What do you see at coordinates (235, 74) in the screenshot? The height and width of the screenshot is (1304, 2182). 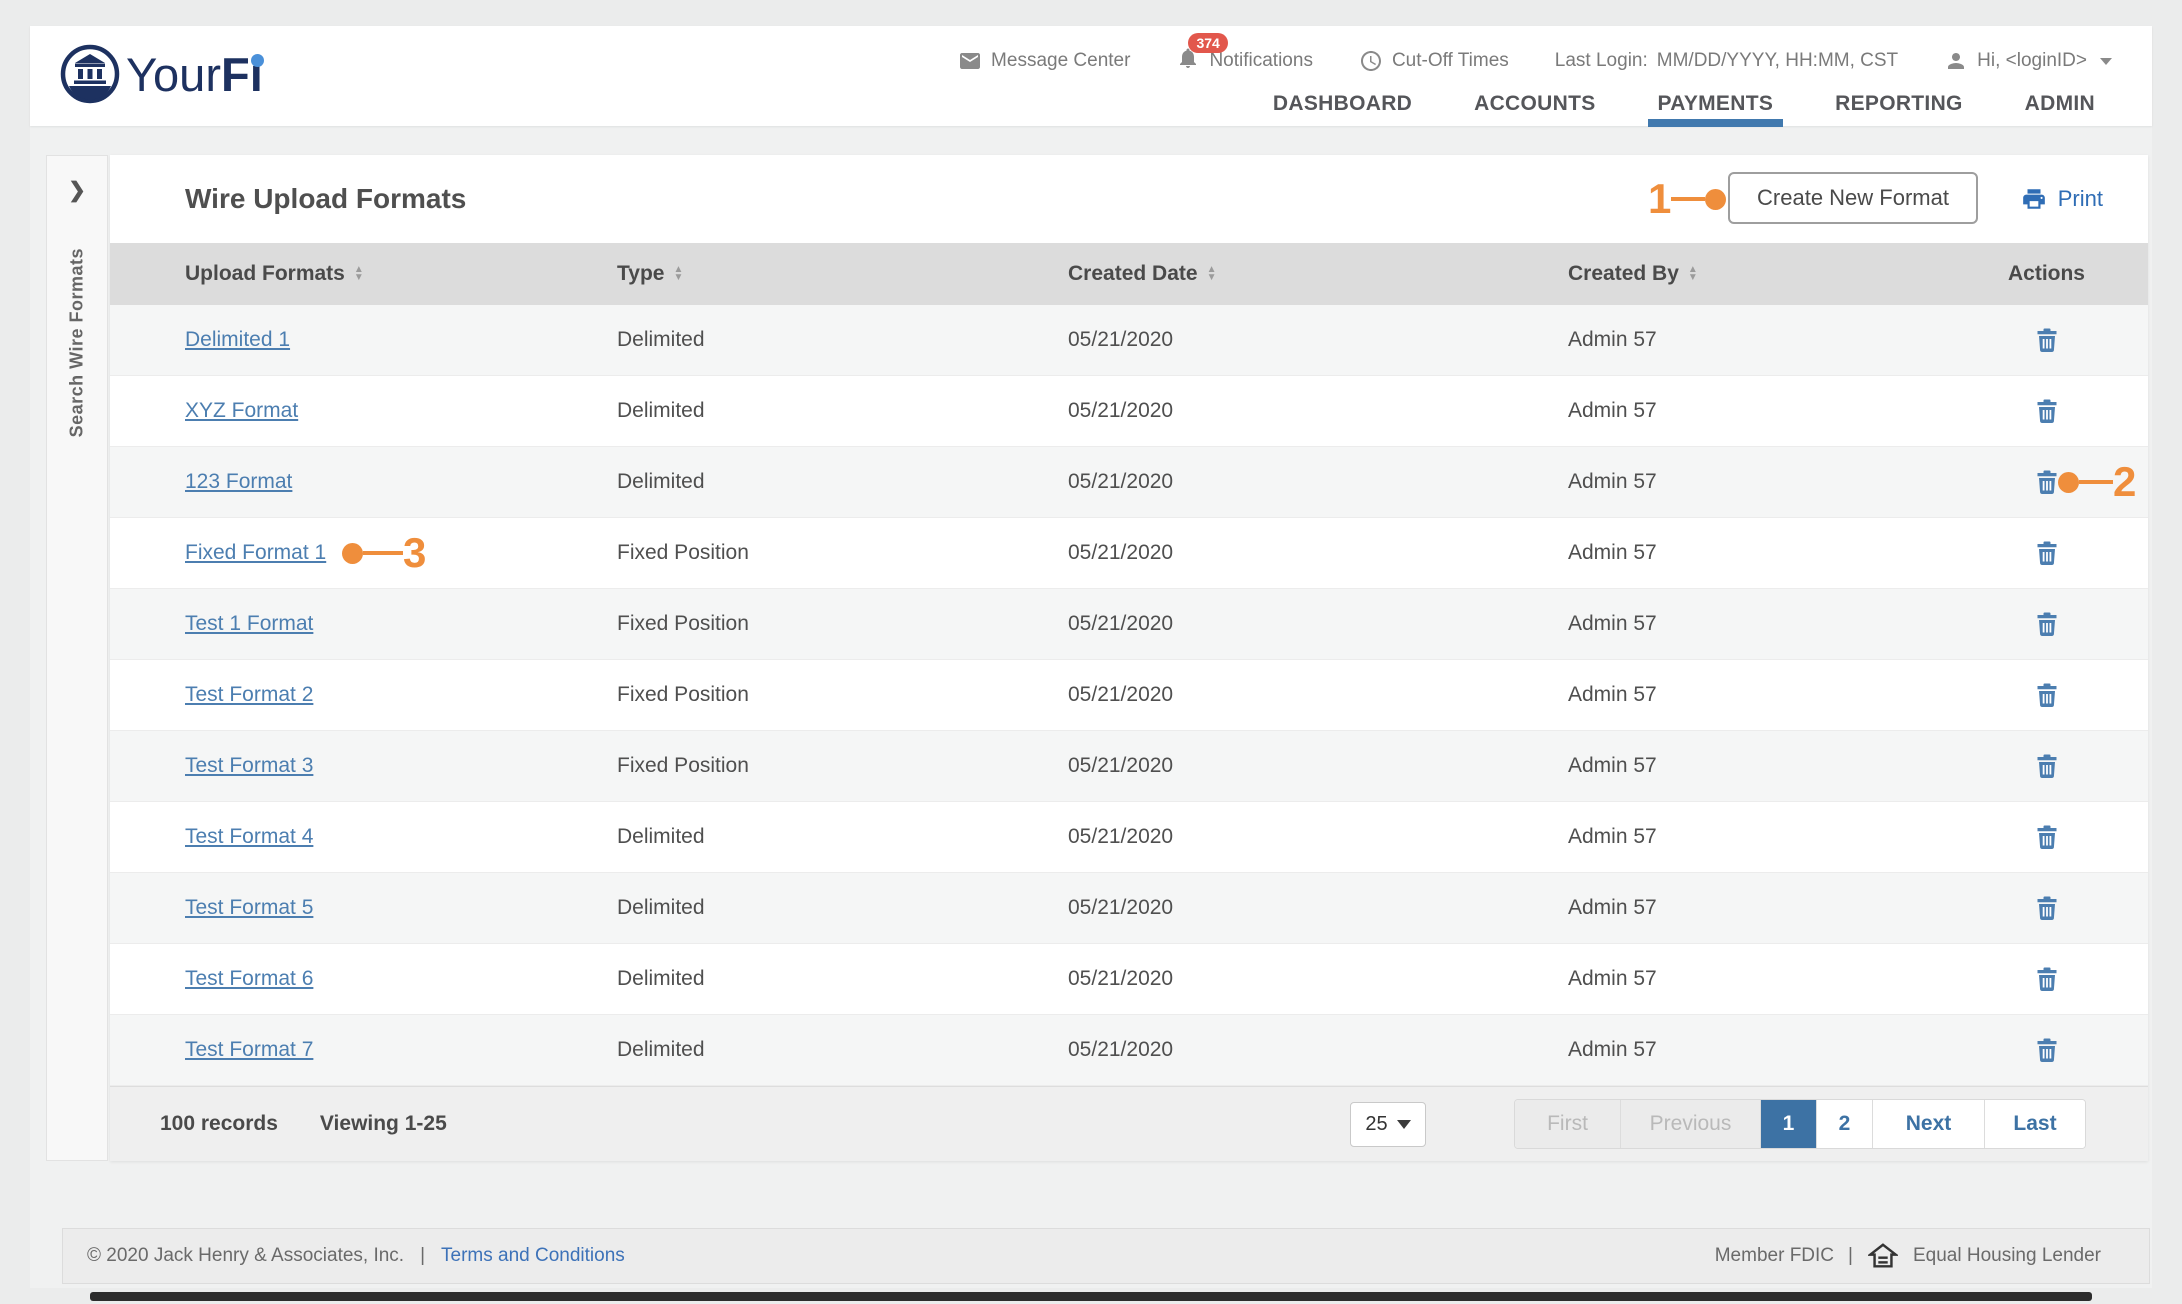 I see `brand-text-bold: F` at bounding box center [235, 74].